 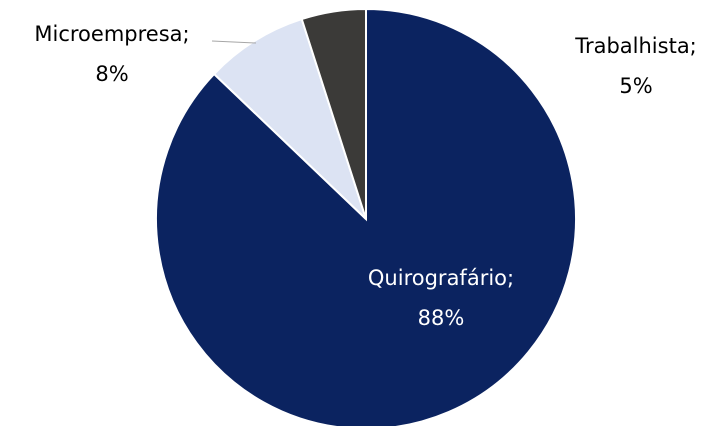 What do you see at coordinates (635, 46) in the screenshot?
I see `data-label-name: Trabalhista;` at bounding box center [635, 46].